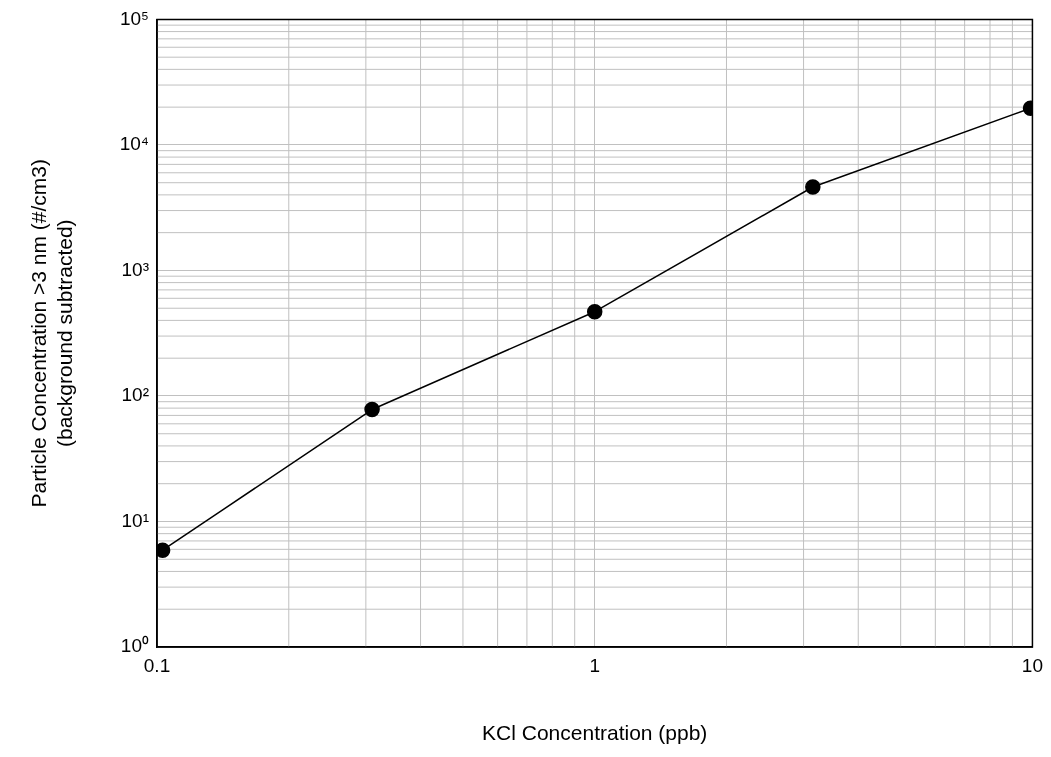  I want to click on x-tick-label: 0.1, so click(157, 665).